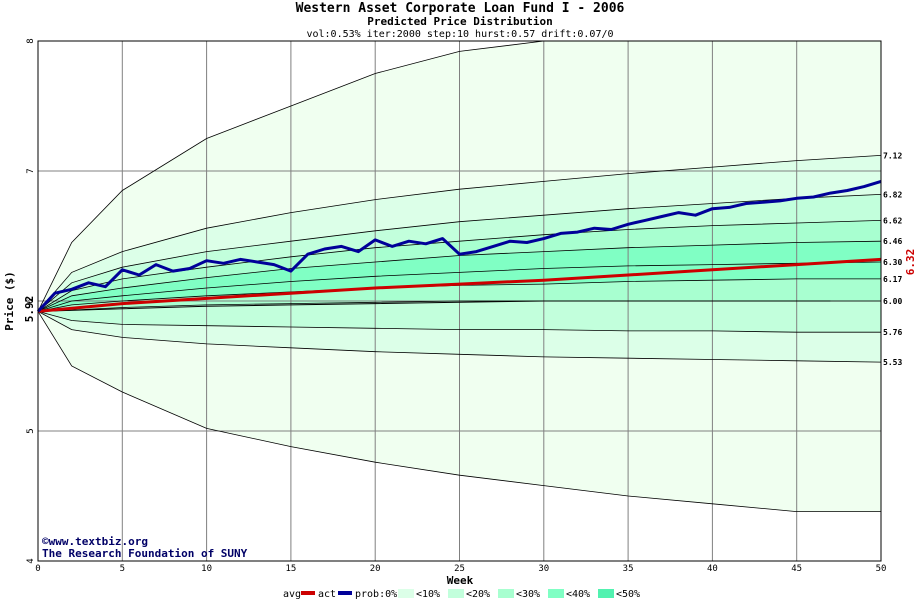 This screenshot has width=920, height=600. Describe the element at coordinates (206, 569) in the screenshot. I see `x-tick-label: 10` at that location.